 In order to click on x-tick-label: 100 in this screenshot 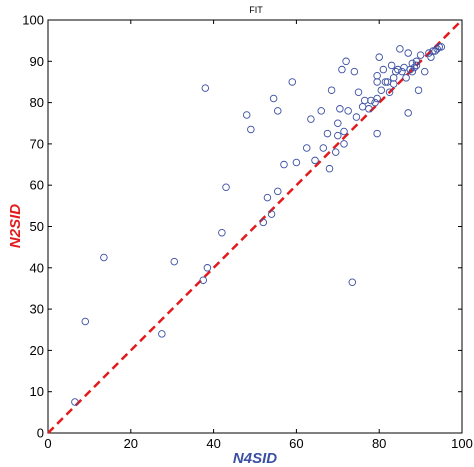, I will do `click(462, 443)`.